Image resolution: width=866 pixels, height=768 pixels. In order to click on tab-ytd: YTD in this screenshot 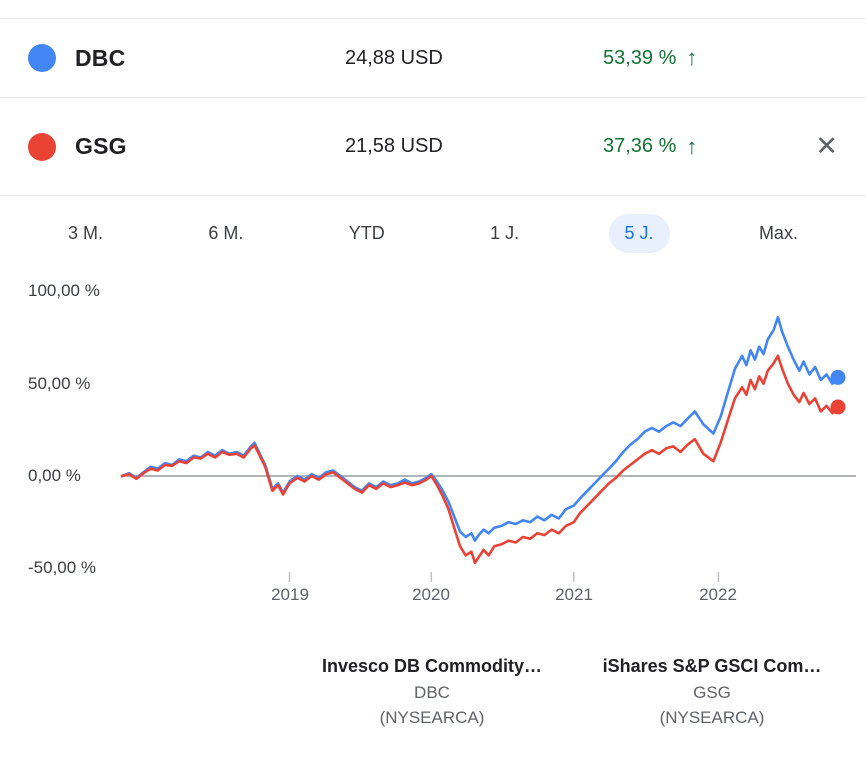, I will do `click(366, 232)`.